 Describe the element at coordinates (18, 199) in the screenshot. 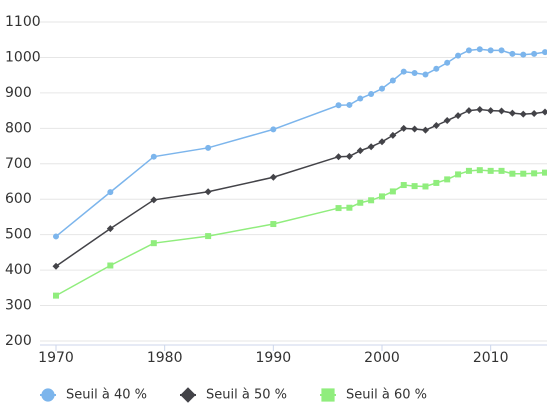

I see `y-tick-label: 600` at that location.